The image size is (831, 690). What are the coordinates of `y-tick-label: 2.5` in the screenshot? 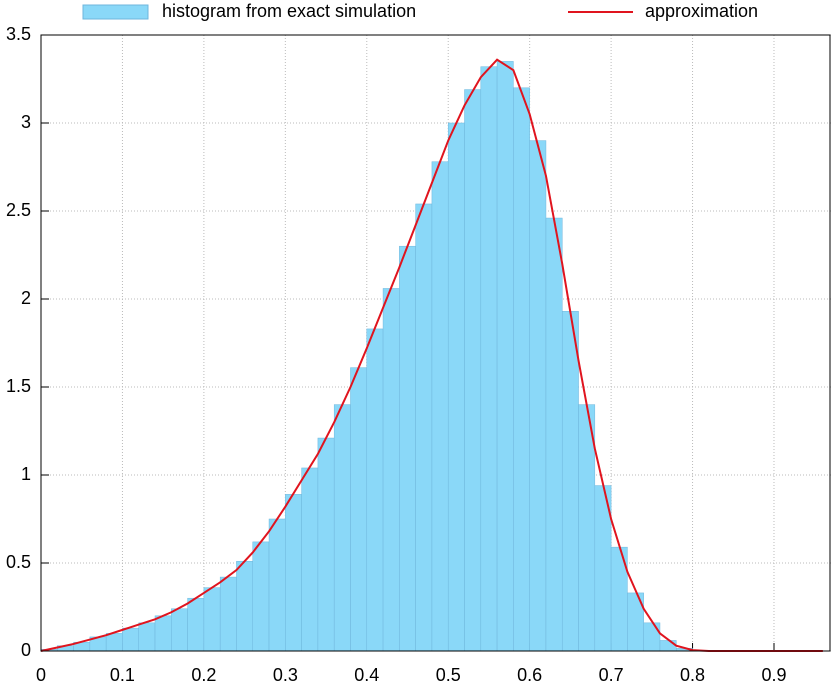 It's located at (18, 210).